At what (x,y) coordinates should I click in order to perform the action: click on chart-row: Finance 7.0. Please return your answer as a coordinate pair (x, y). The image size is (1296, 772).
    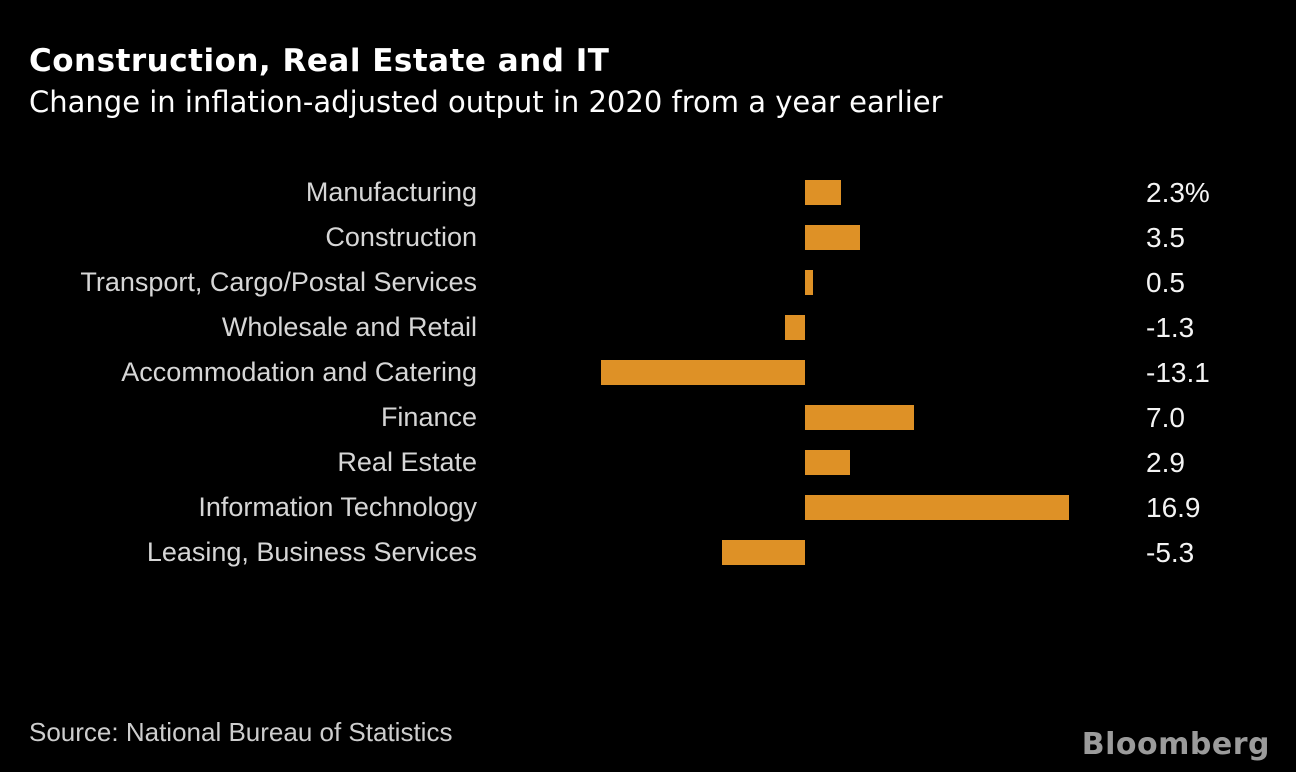
    Looking at the image, I should click on (648, 417).